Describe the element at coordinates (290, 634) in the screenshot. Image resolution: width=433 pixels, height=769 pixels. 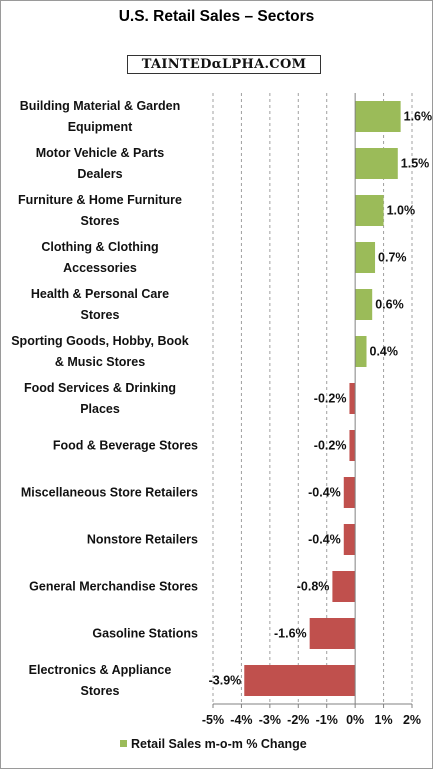
I see `data-label: -1.6%` at that location.